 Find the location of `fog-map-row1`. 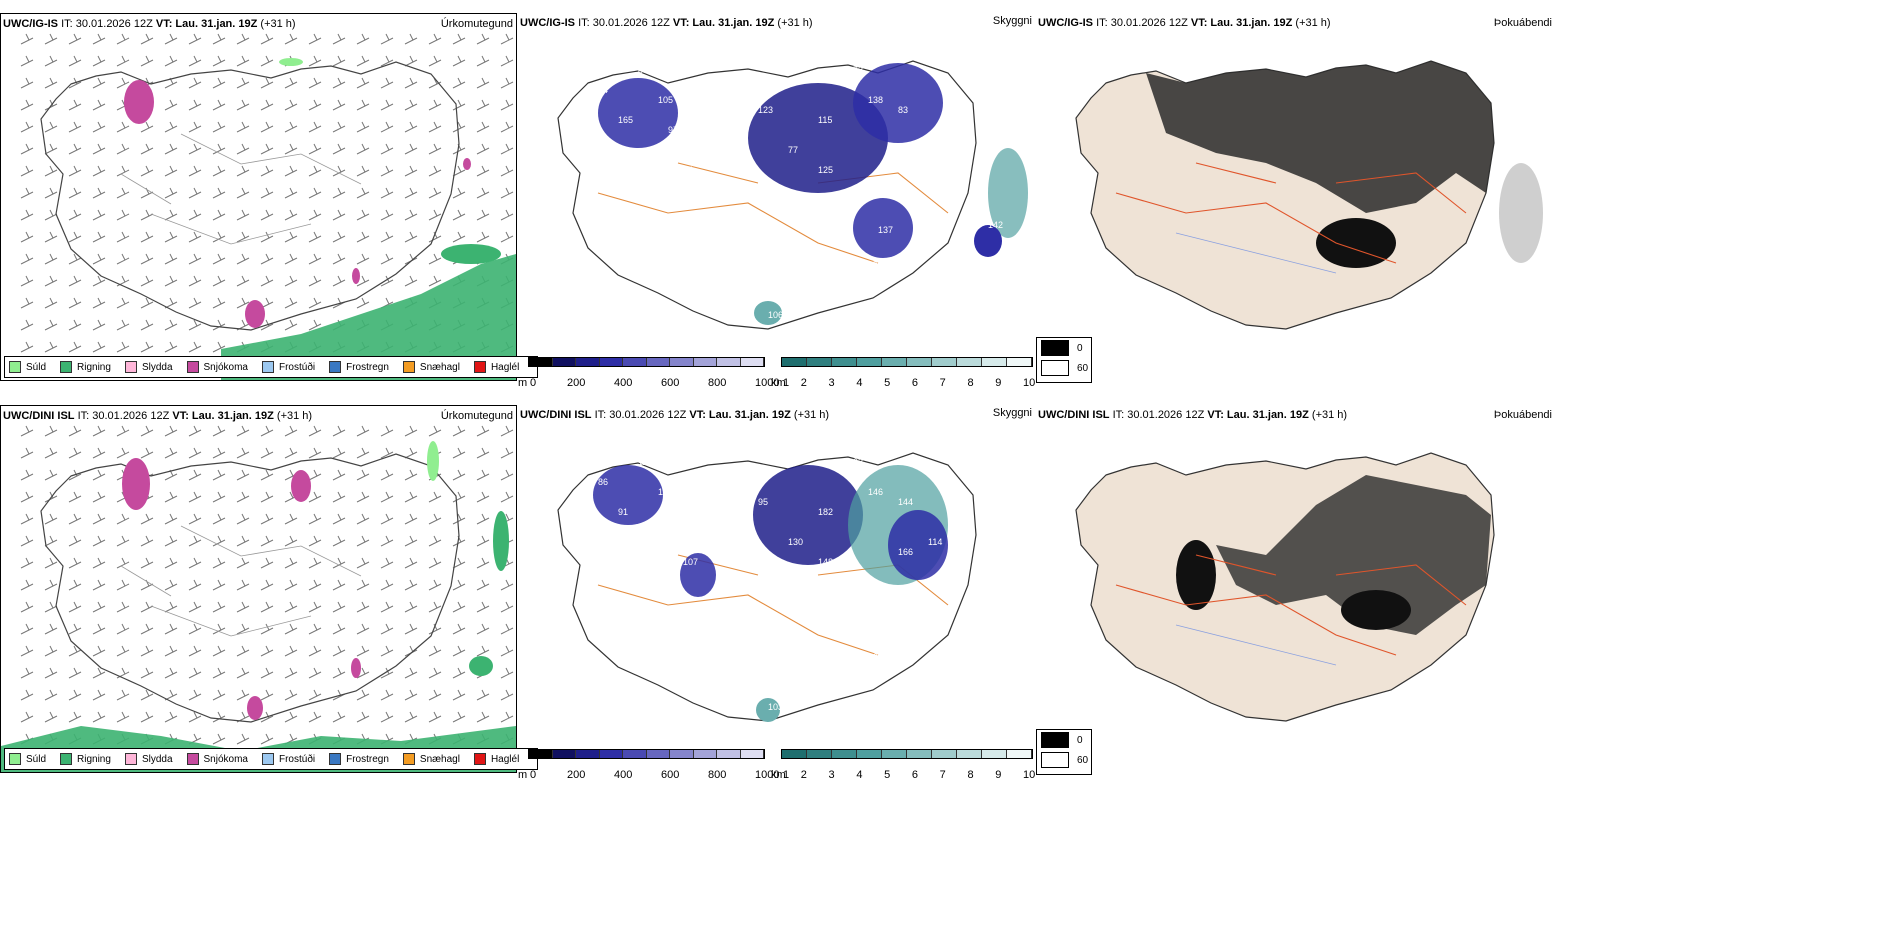

fog-map-row1 is located at coordinates (1309, 195).